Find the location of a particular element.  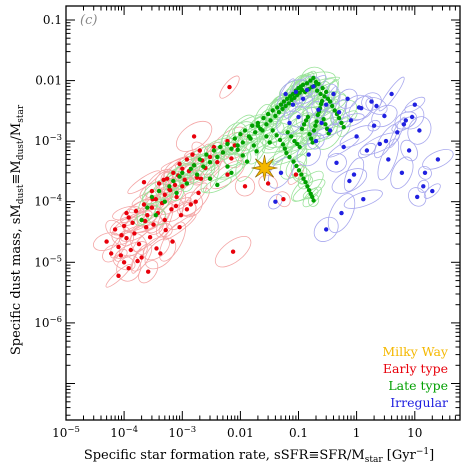

y-tick-label: 10⁻⁴ is located at coordinates (48, 201).